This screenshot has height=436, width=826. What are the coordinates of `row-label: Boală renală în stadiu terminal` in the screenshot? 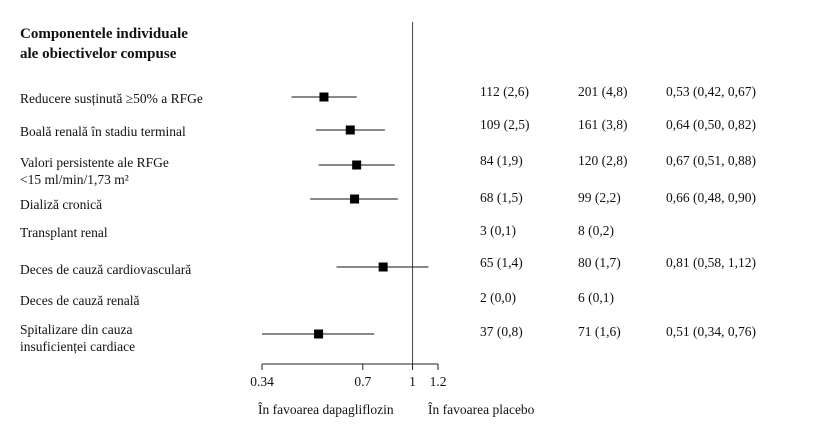 It's located at (103, 131).